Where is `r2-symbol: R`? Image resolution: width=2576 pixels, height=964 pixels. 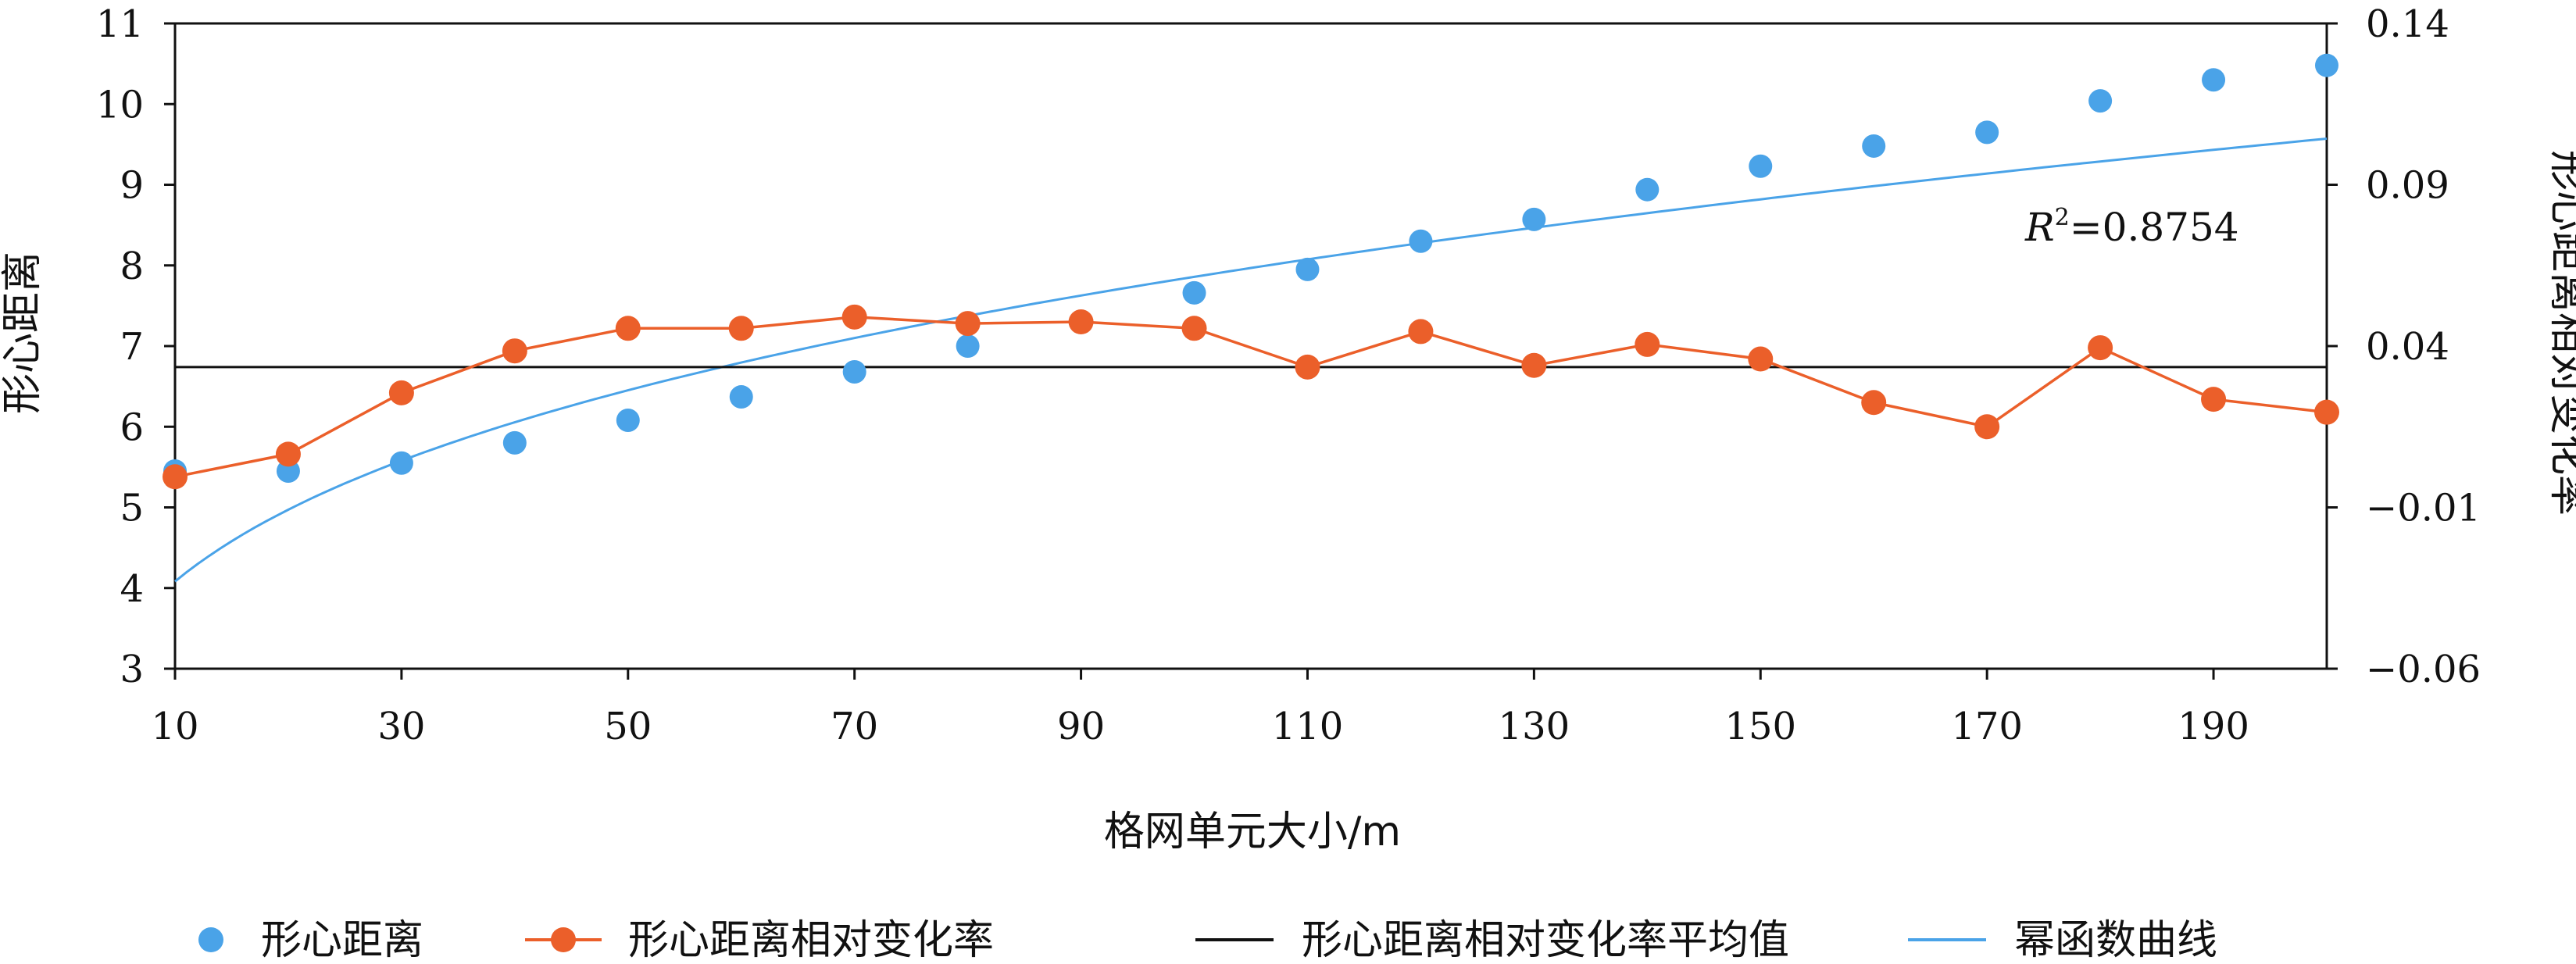 r2-symbol: R is located at coordinates (2040, 227).